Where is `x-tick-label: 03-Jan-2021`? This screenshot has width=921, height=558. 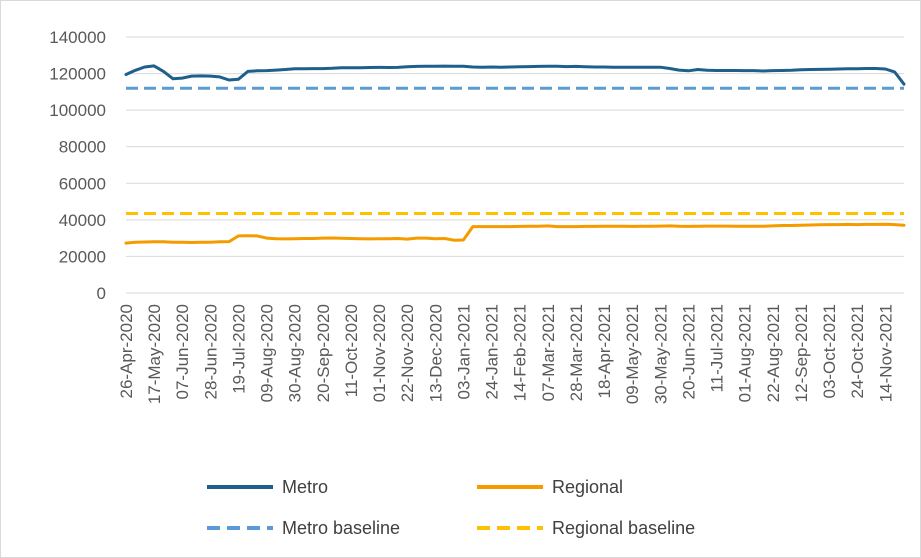 x-tick-label: 03-Jan-2021 is located at coordinates (463, 351).